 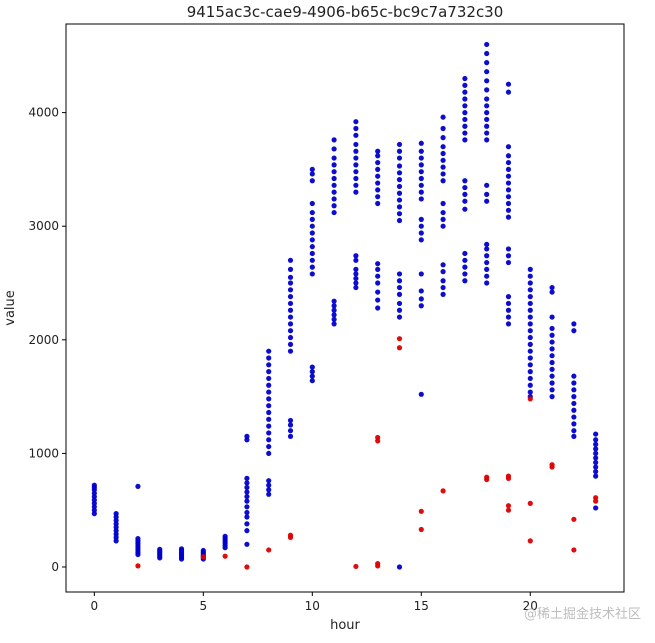 What do you see at coordinates (530, 606) in the screenshot?
I see `x-tick-label: 20` at bounding box center [530, 606].